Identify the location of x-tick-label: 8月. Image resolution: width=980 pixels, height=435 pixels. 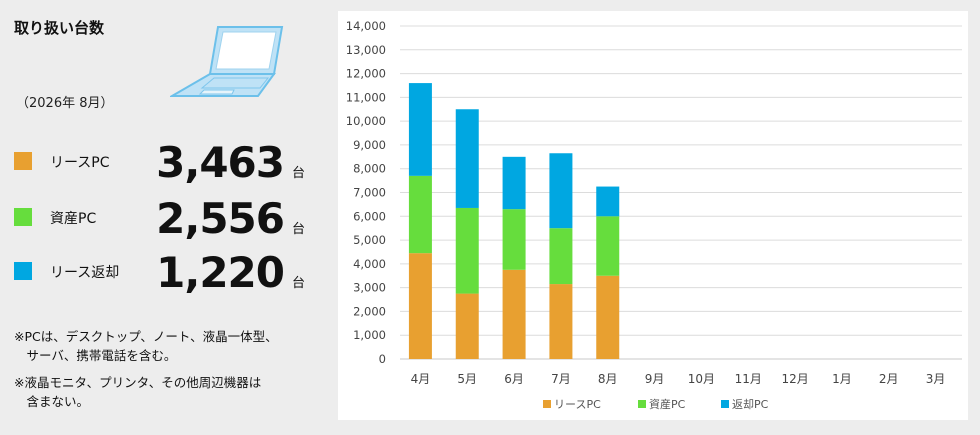
(608, 379).